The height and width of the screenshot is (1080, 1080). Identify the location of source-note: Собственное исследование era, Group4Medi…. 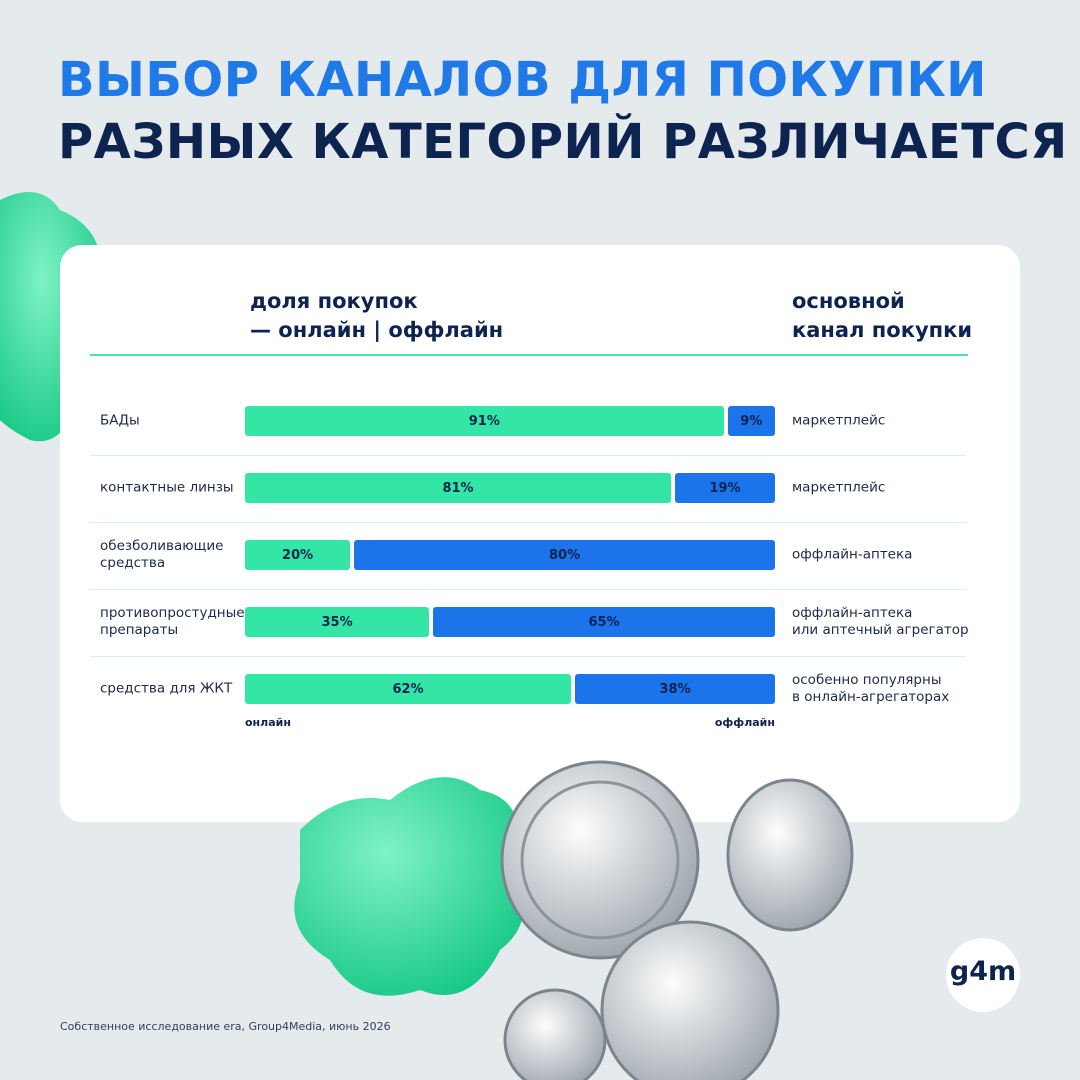
(225, 1026).